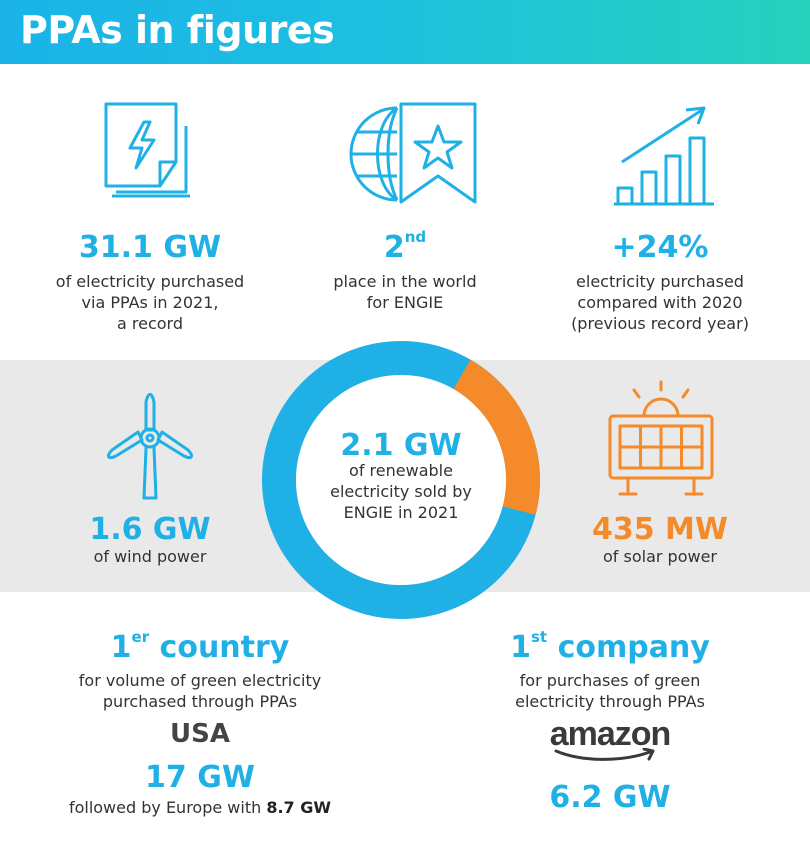 This screenshot has width=810, height=864. I want to click on company-value: 6.2 GW, so click(610, 797).